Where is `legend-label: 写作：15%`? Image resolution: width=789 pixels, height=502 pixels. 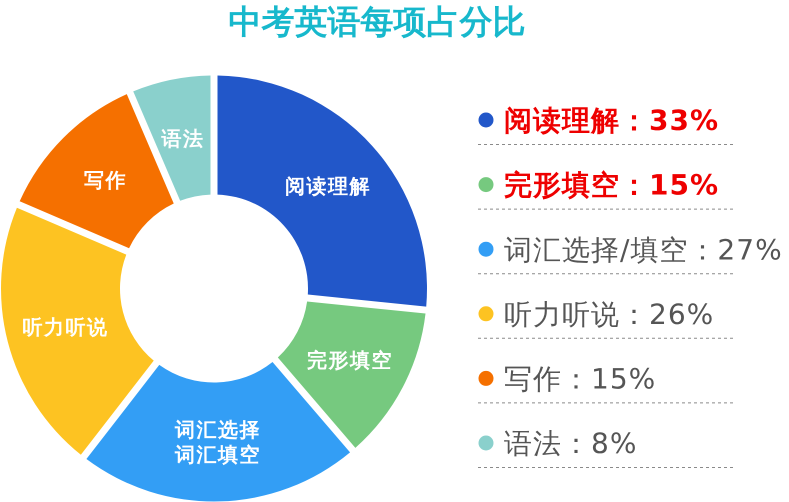
legend-label: 写作：15% is located at coordinates (580, 379).